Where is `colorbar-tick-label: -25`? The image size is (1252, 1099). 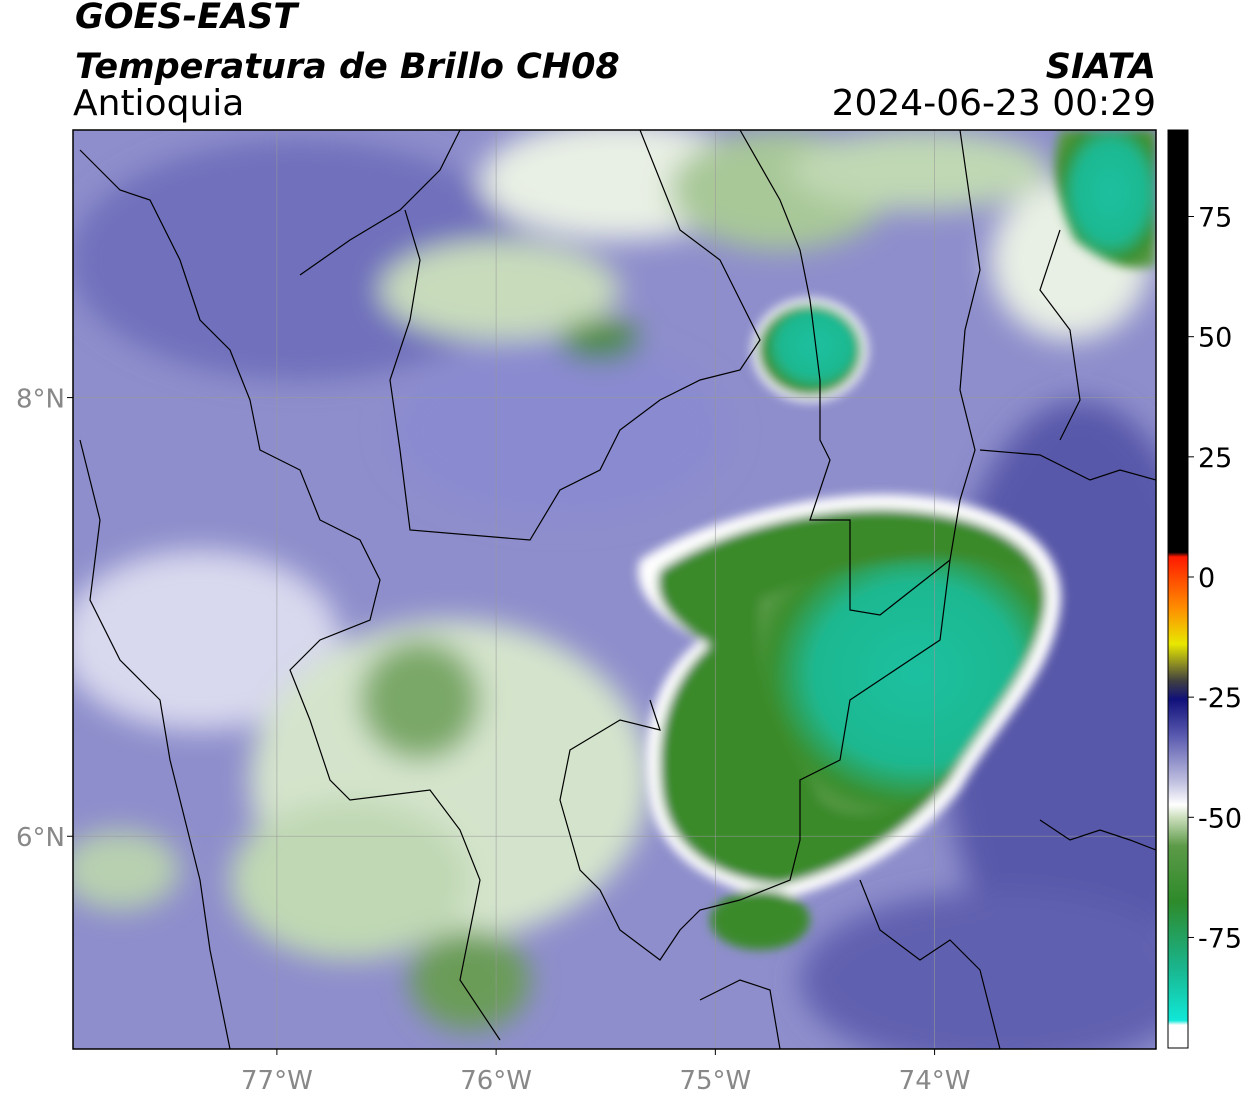
colorbar-tick-label: -25 is located at coordinates (1220, 698).